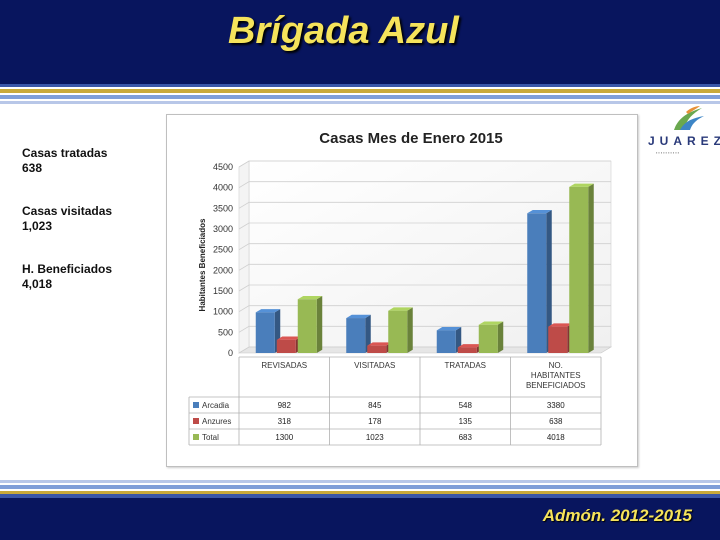 The image size is (720, 540). Describe the element at coordinates (64, 161) in the screenshot. I see `stat-casas-tratadas: Casas tratadas 638` at that location.